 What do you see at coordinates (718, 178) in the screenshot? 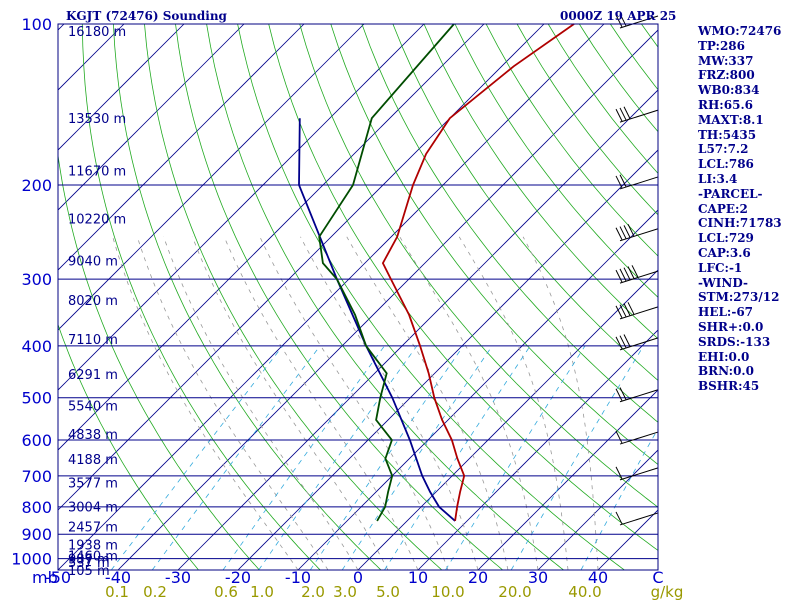
I see `index-row: LI:3.4` at bounding box center [718, 178].